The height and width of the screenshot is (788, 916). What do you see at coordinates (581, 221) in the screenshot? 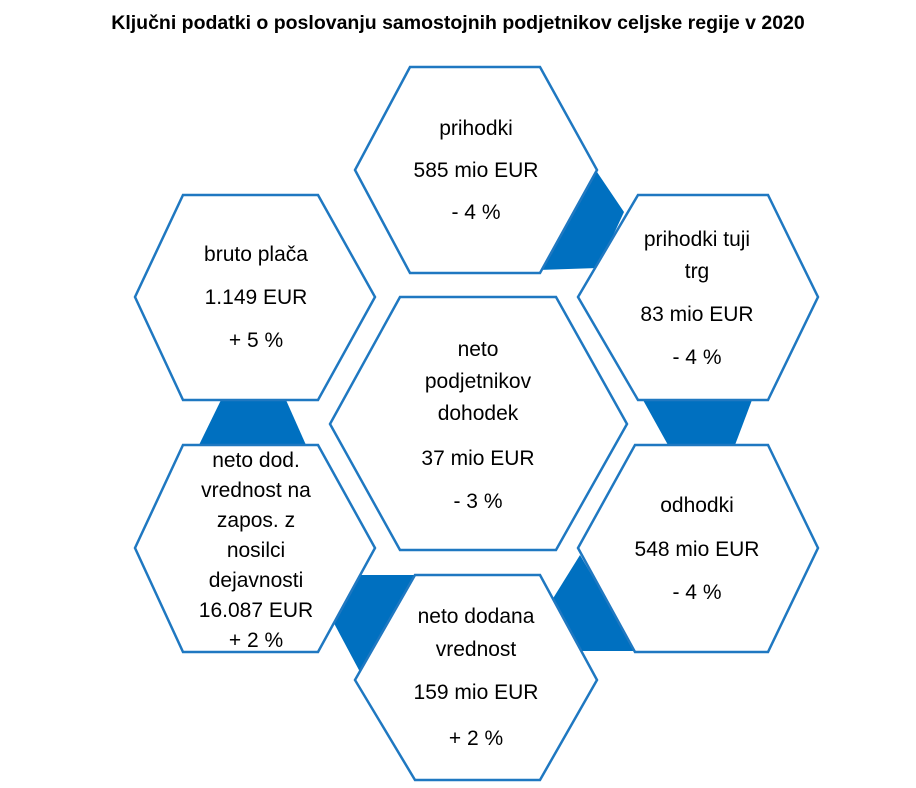
I see `connector-prihodki-tuji` at bounding box center [581, 221].